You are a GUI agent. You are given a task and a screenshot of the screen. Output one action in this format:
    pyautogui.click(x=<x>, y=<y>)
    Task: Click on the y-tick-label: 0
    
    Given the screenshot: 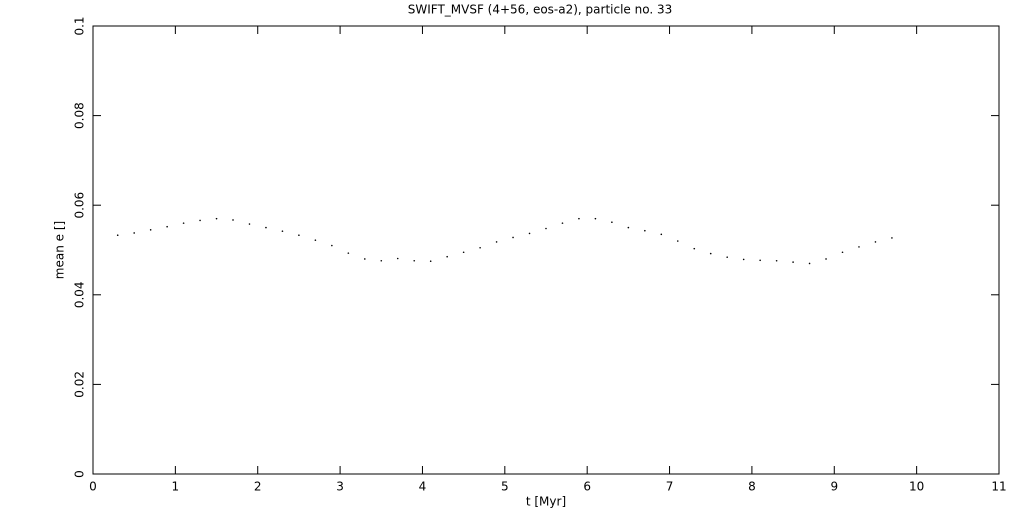 What is the action you would take?
    pyautogui.click(x=80, y=474)
    